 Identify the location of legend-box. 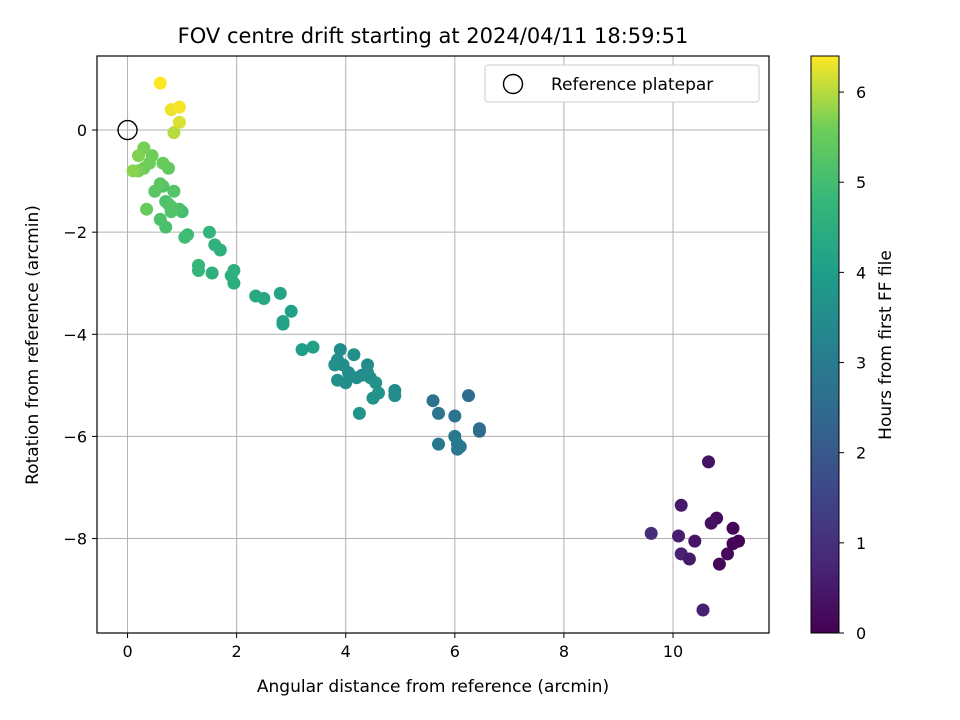
(622, 83).